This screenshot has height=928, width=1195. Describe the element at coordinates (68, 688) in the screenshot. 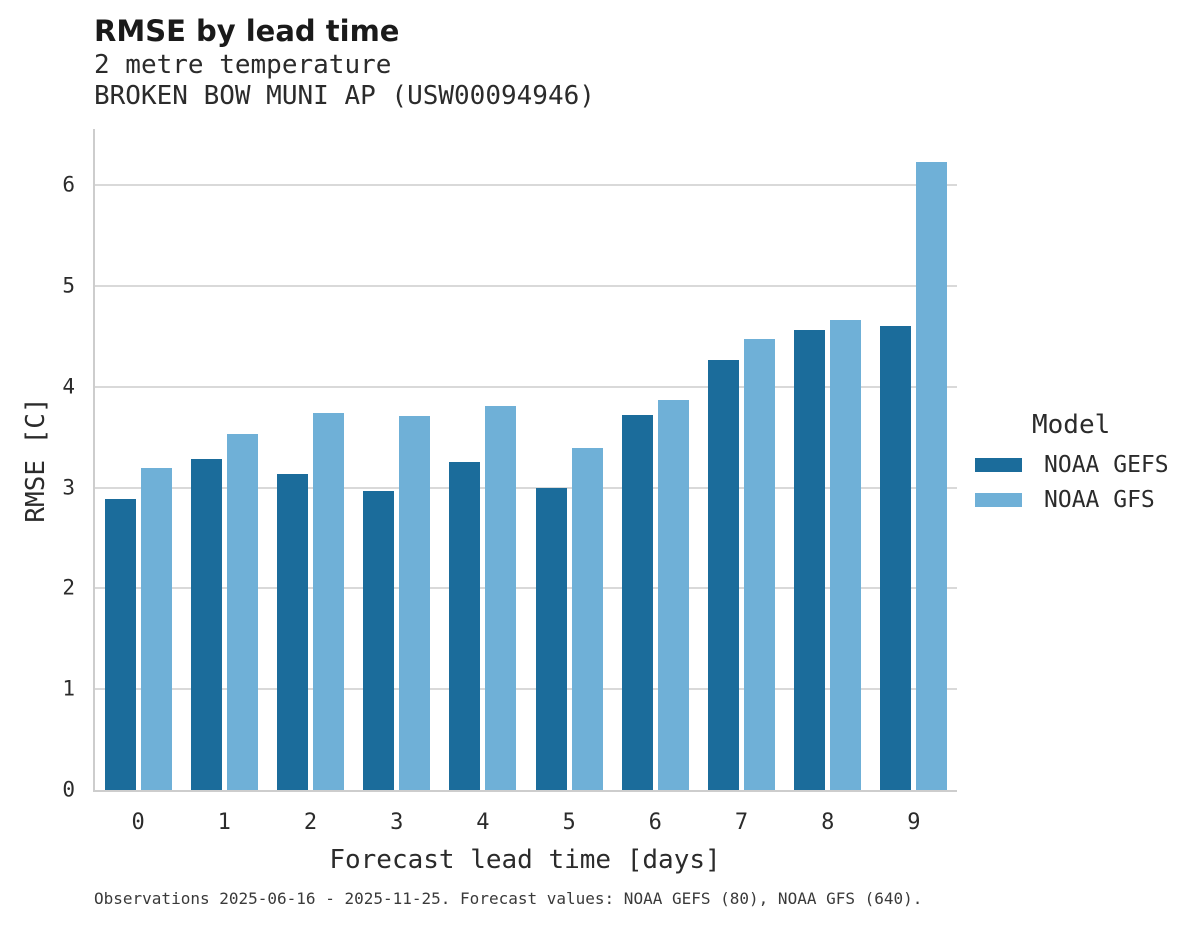

I see `y-tick-1: 1` at that location.